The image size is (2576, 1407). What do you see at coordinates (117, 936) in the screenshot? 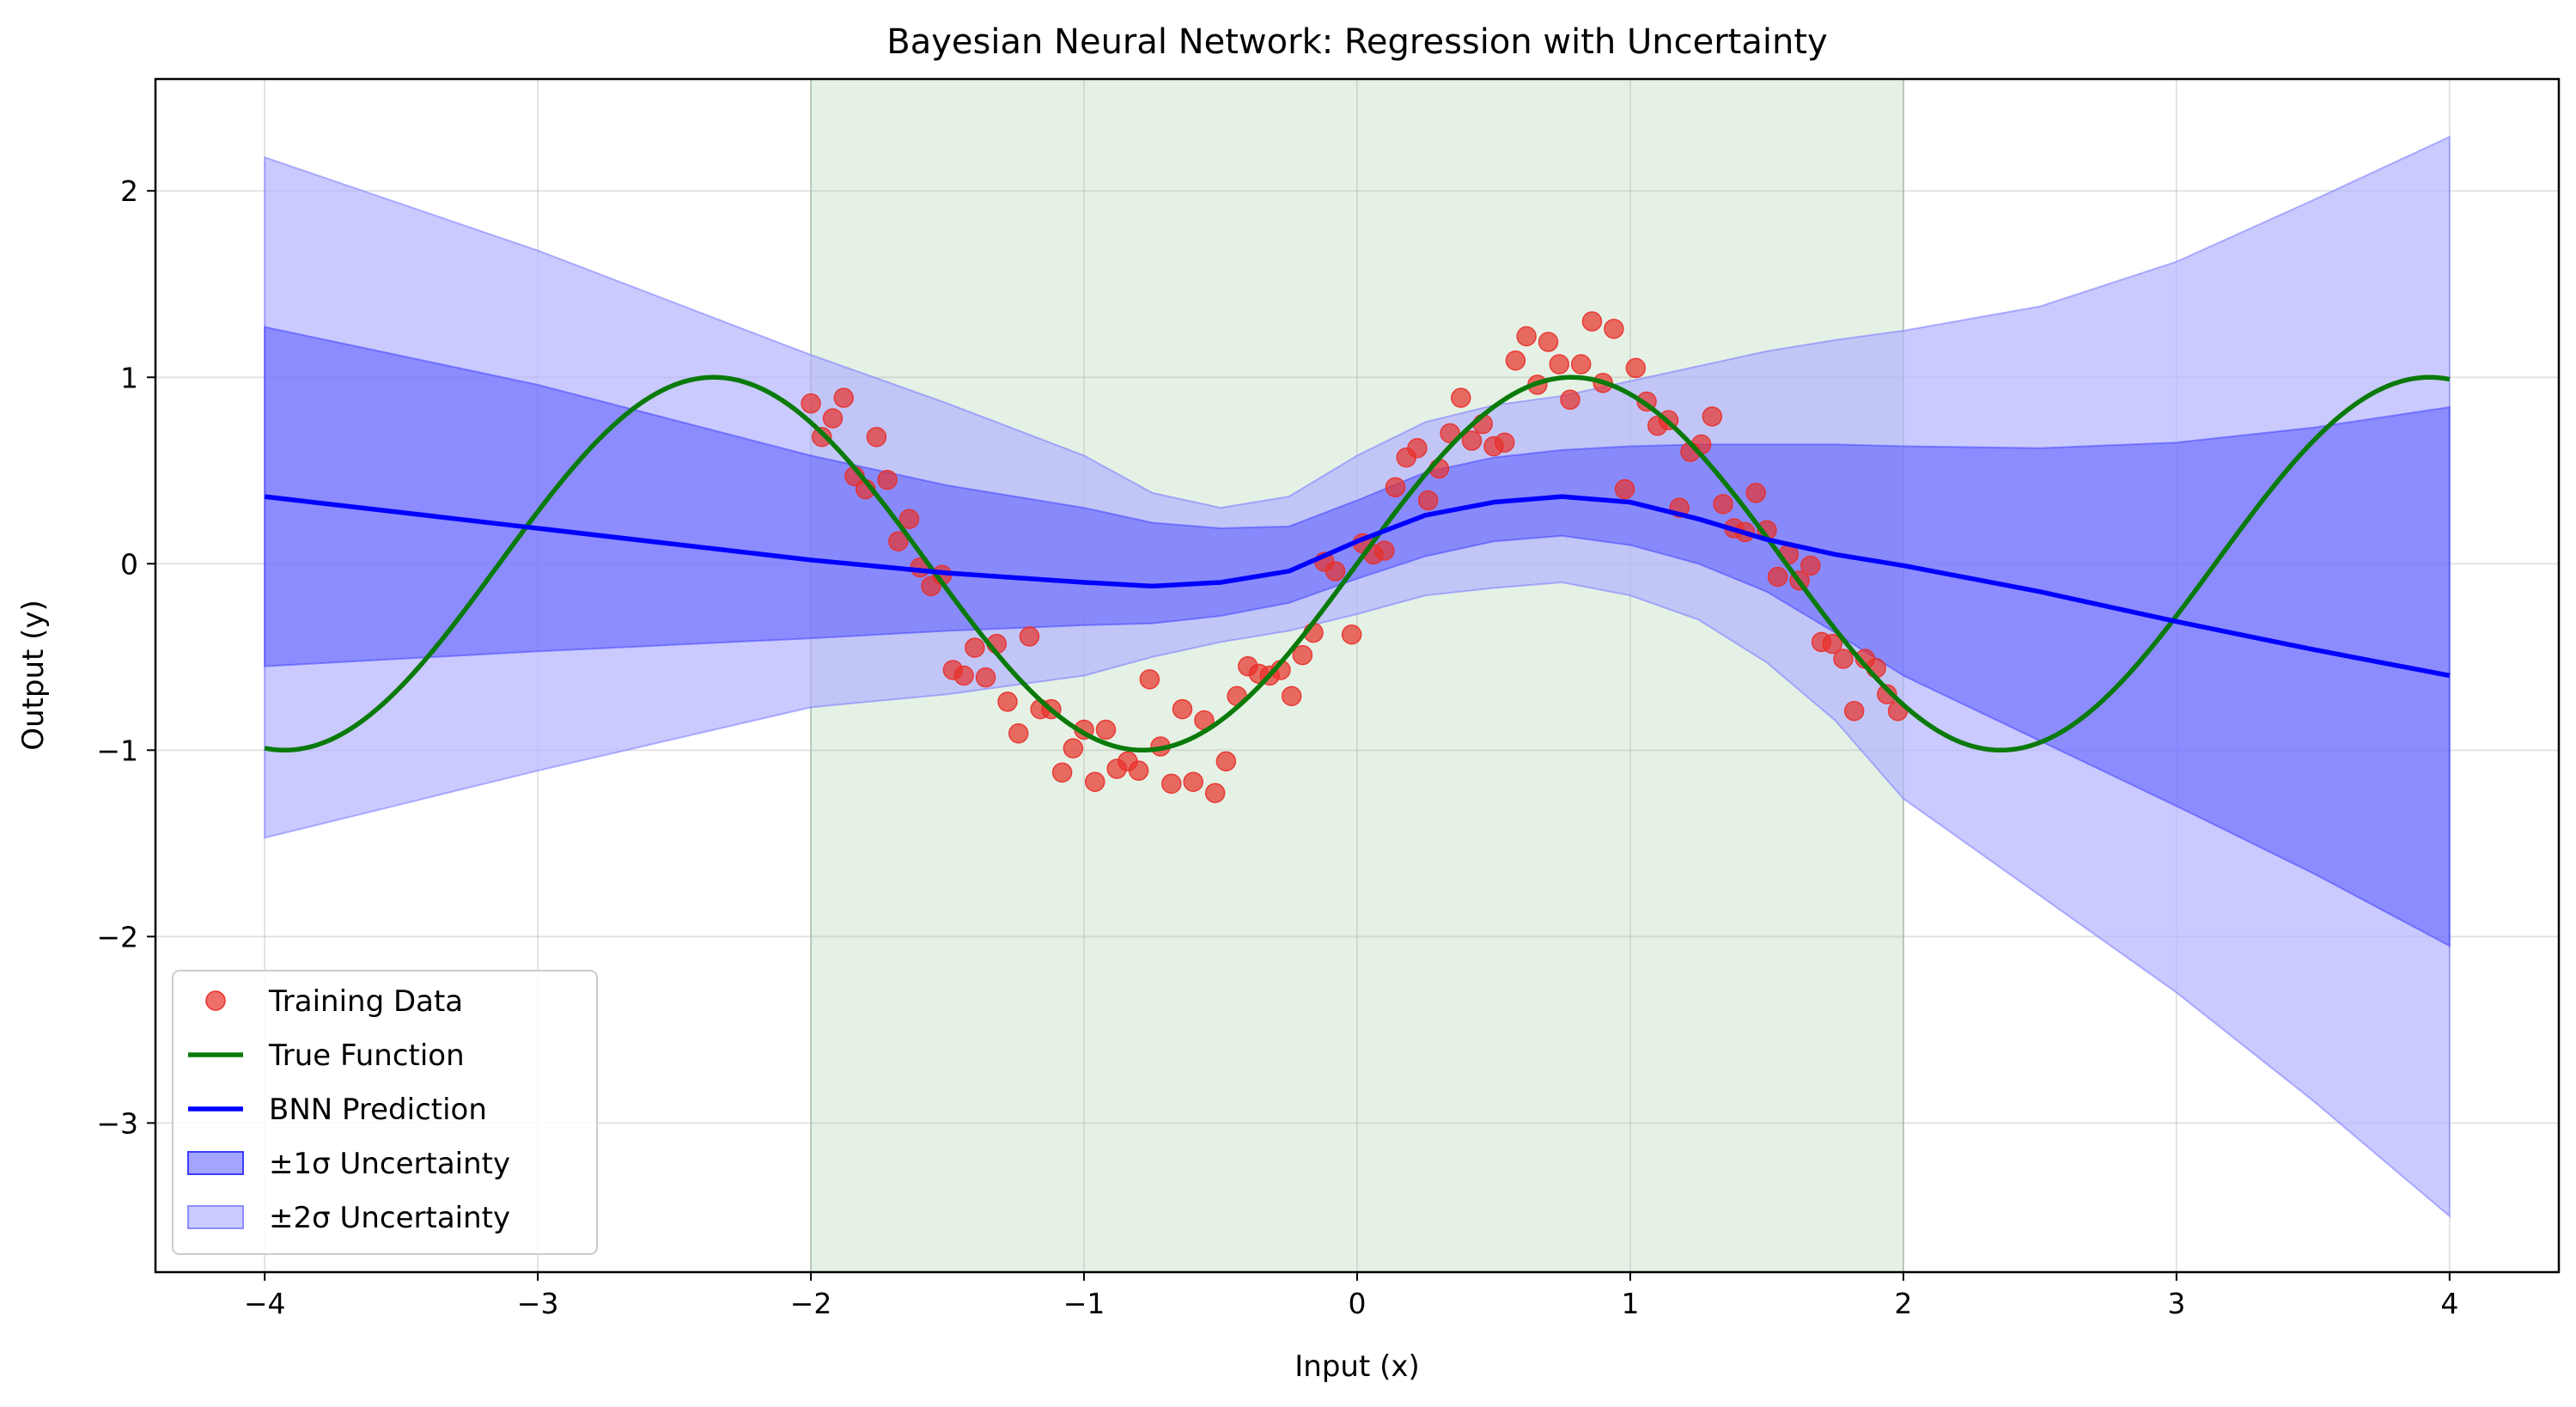
I see `y-tick-label: −2` at bounding box center [117, 936].